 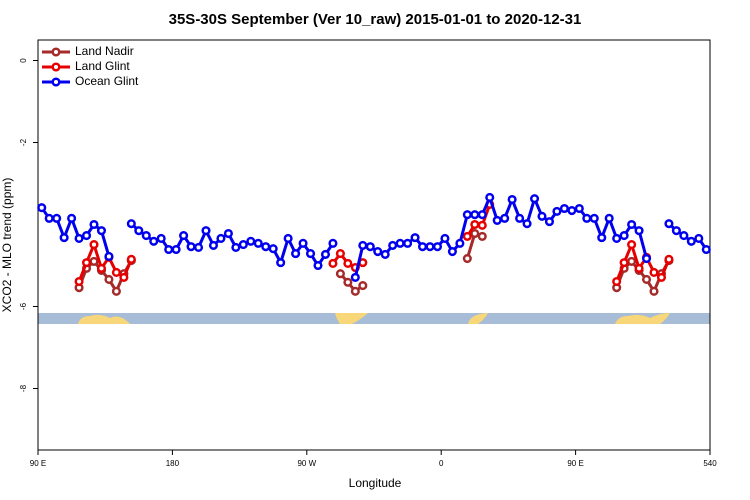 What do you see at coordinates (710, 463) in the screenshot?
I see `x-tick-label: 540` at bounding box center [710, 463].